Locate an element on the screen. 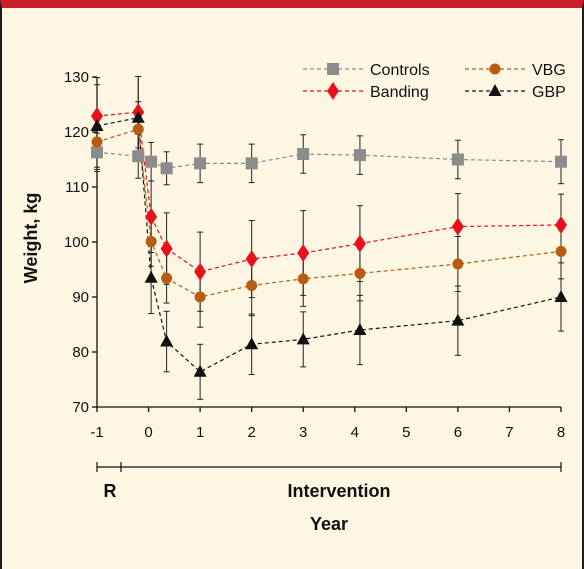 The image size is (584, 569). y-tick-label: 120 is located at coordinates (76, 132).